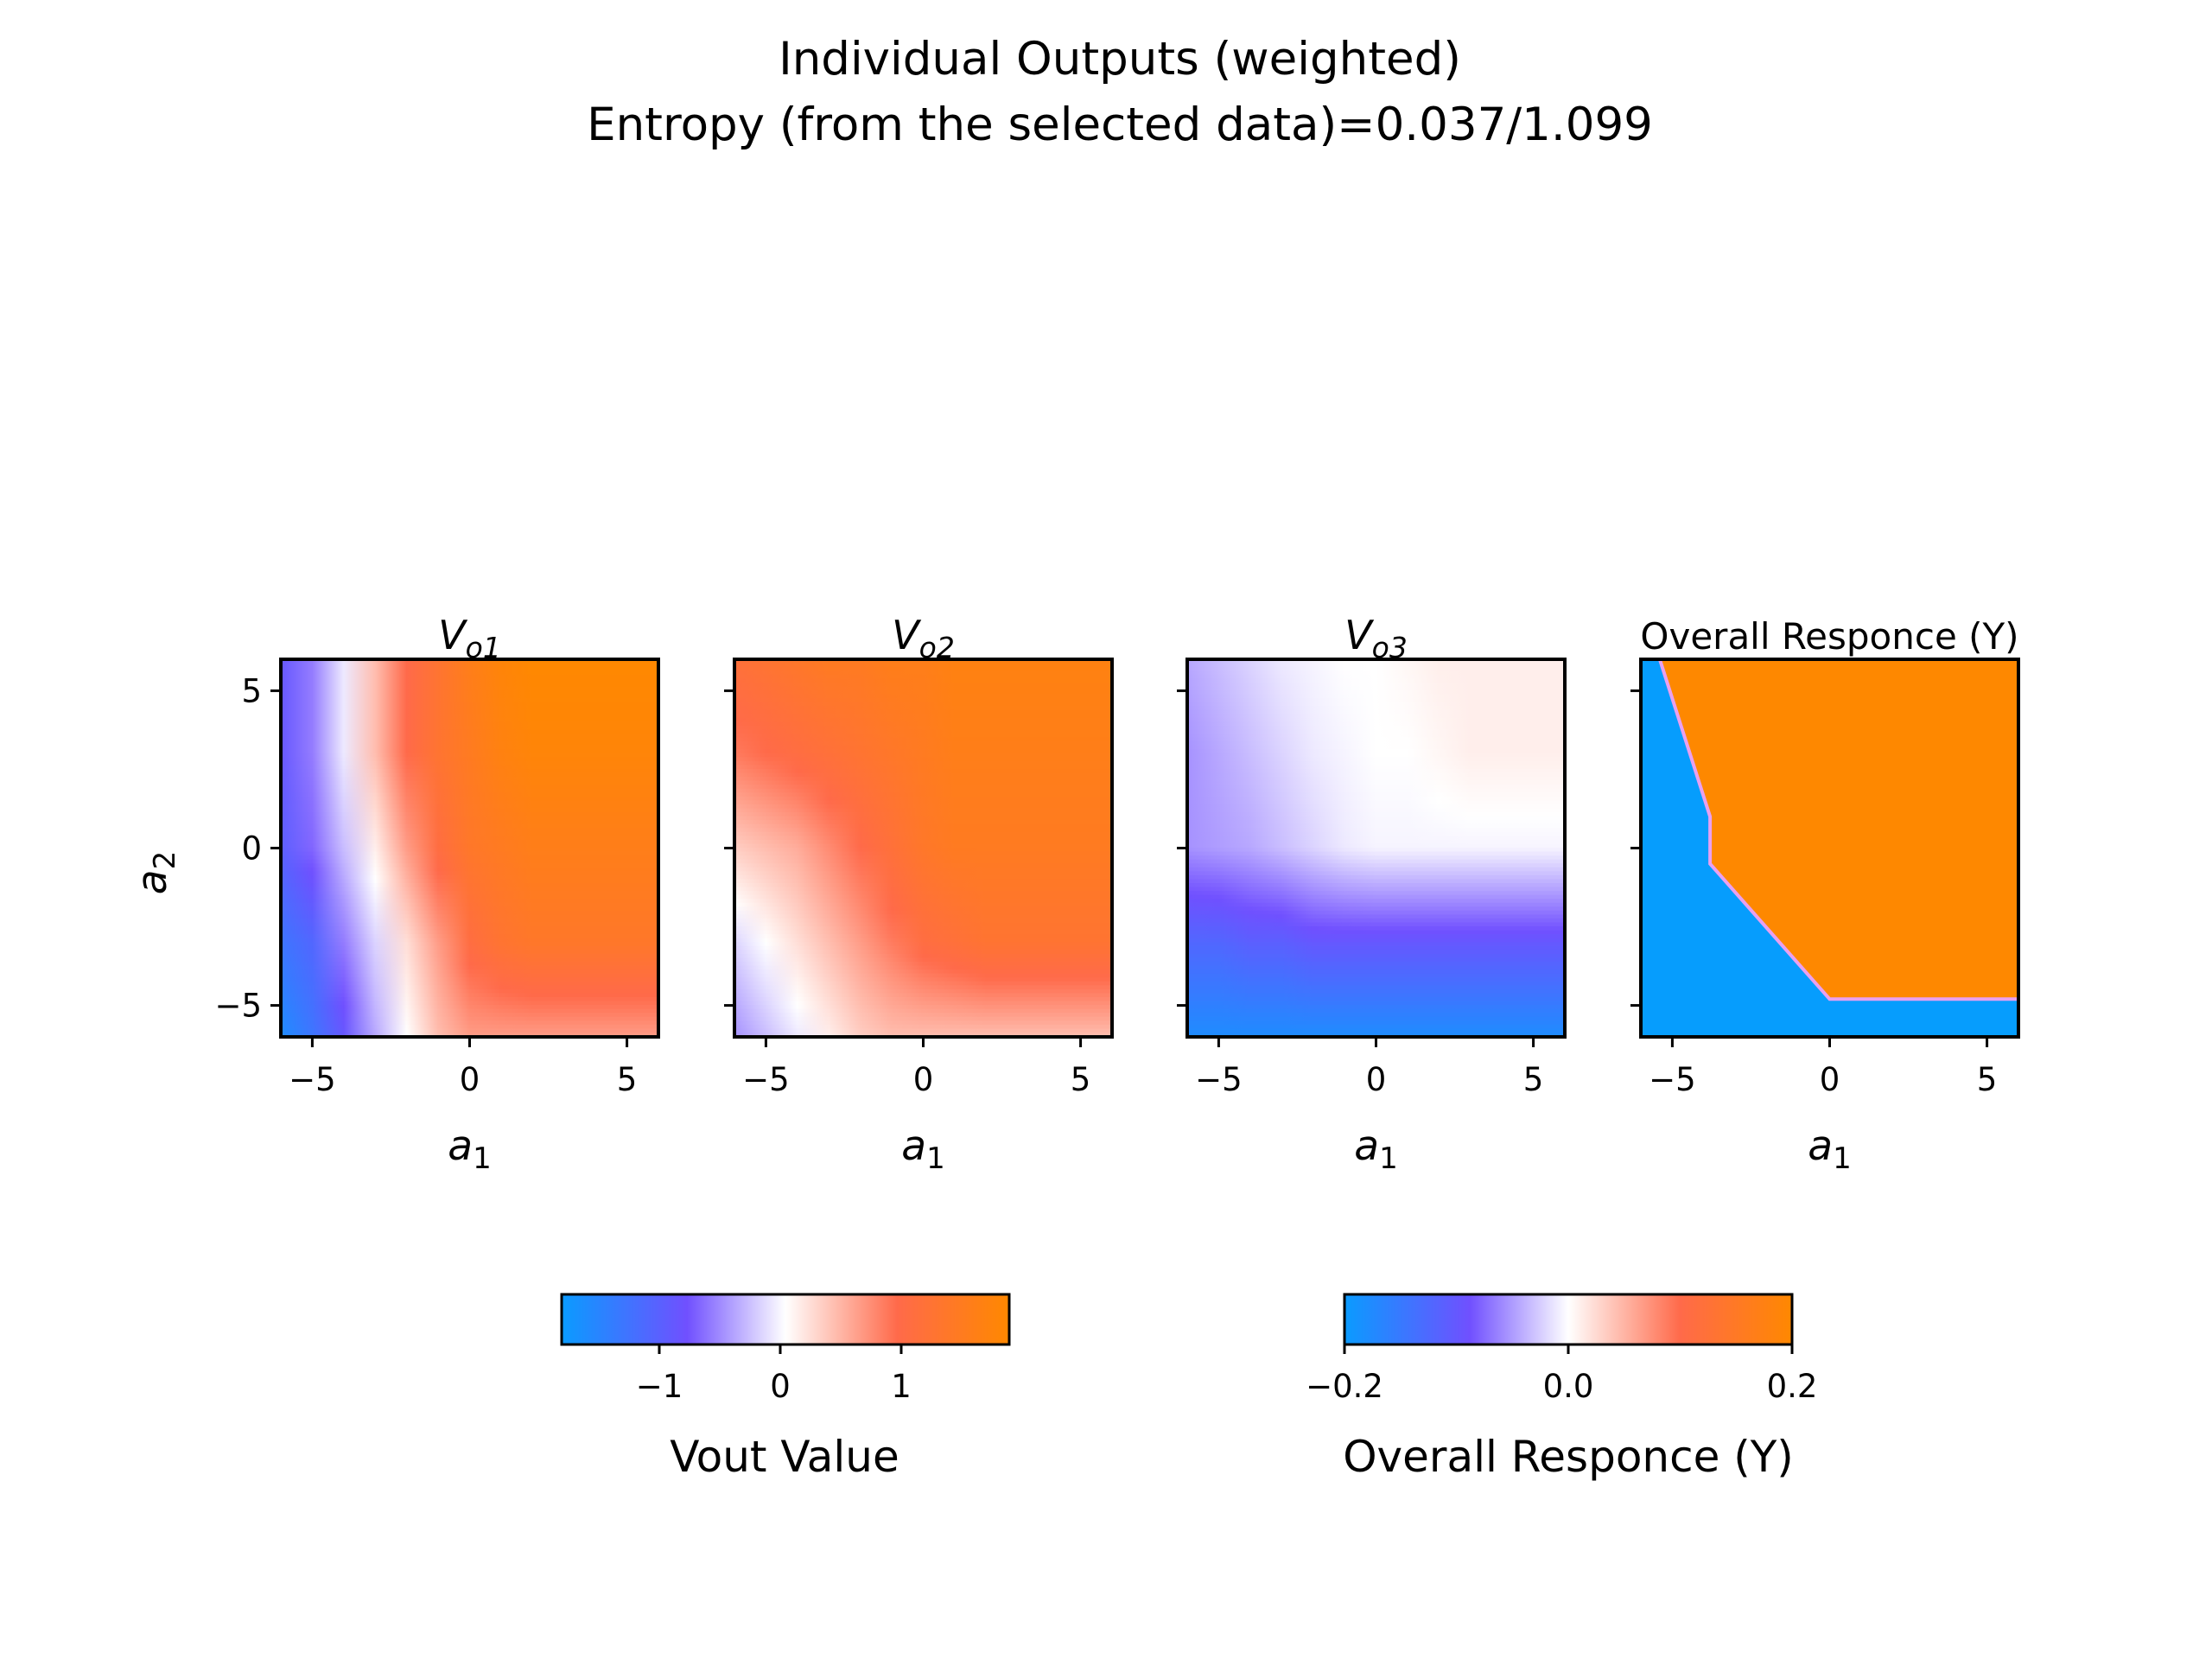  I want to click on decision-boundary, so click(1838, 830).